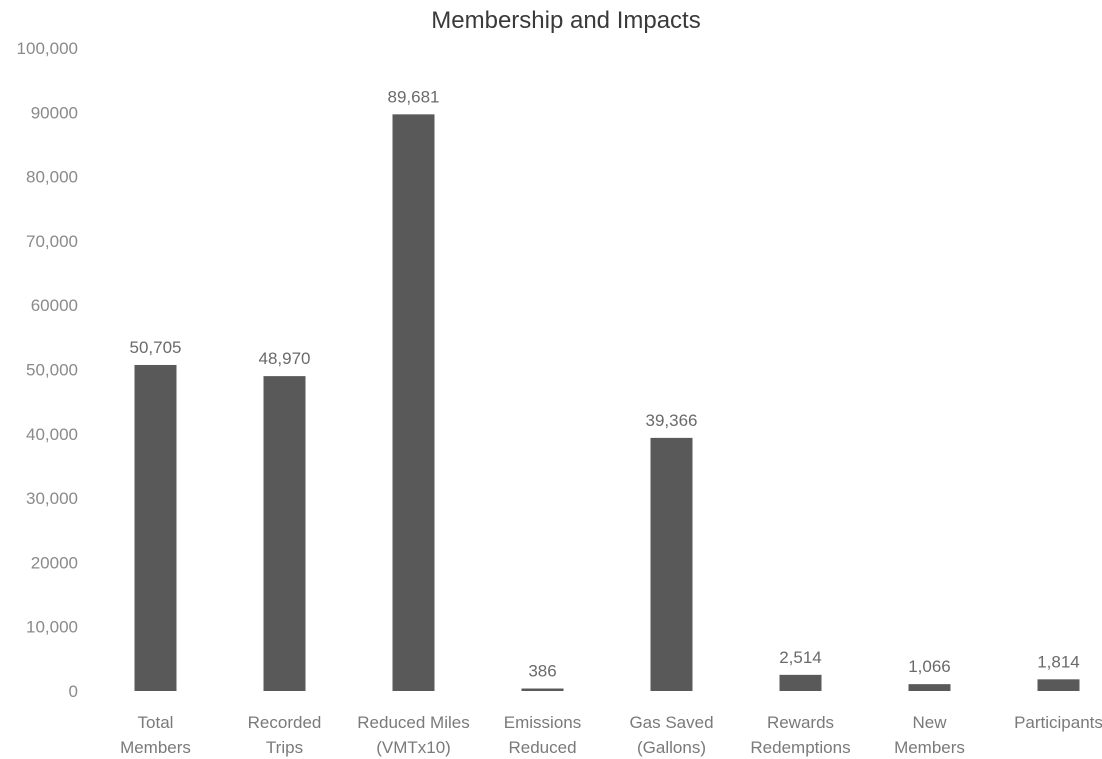 This screenshot has height=759, width=1102. What do you see at coordinates (156, 347) in the screenshot?
I see `data-label: 50,705` at bounding box center [156, 347].